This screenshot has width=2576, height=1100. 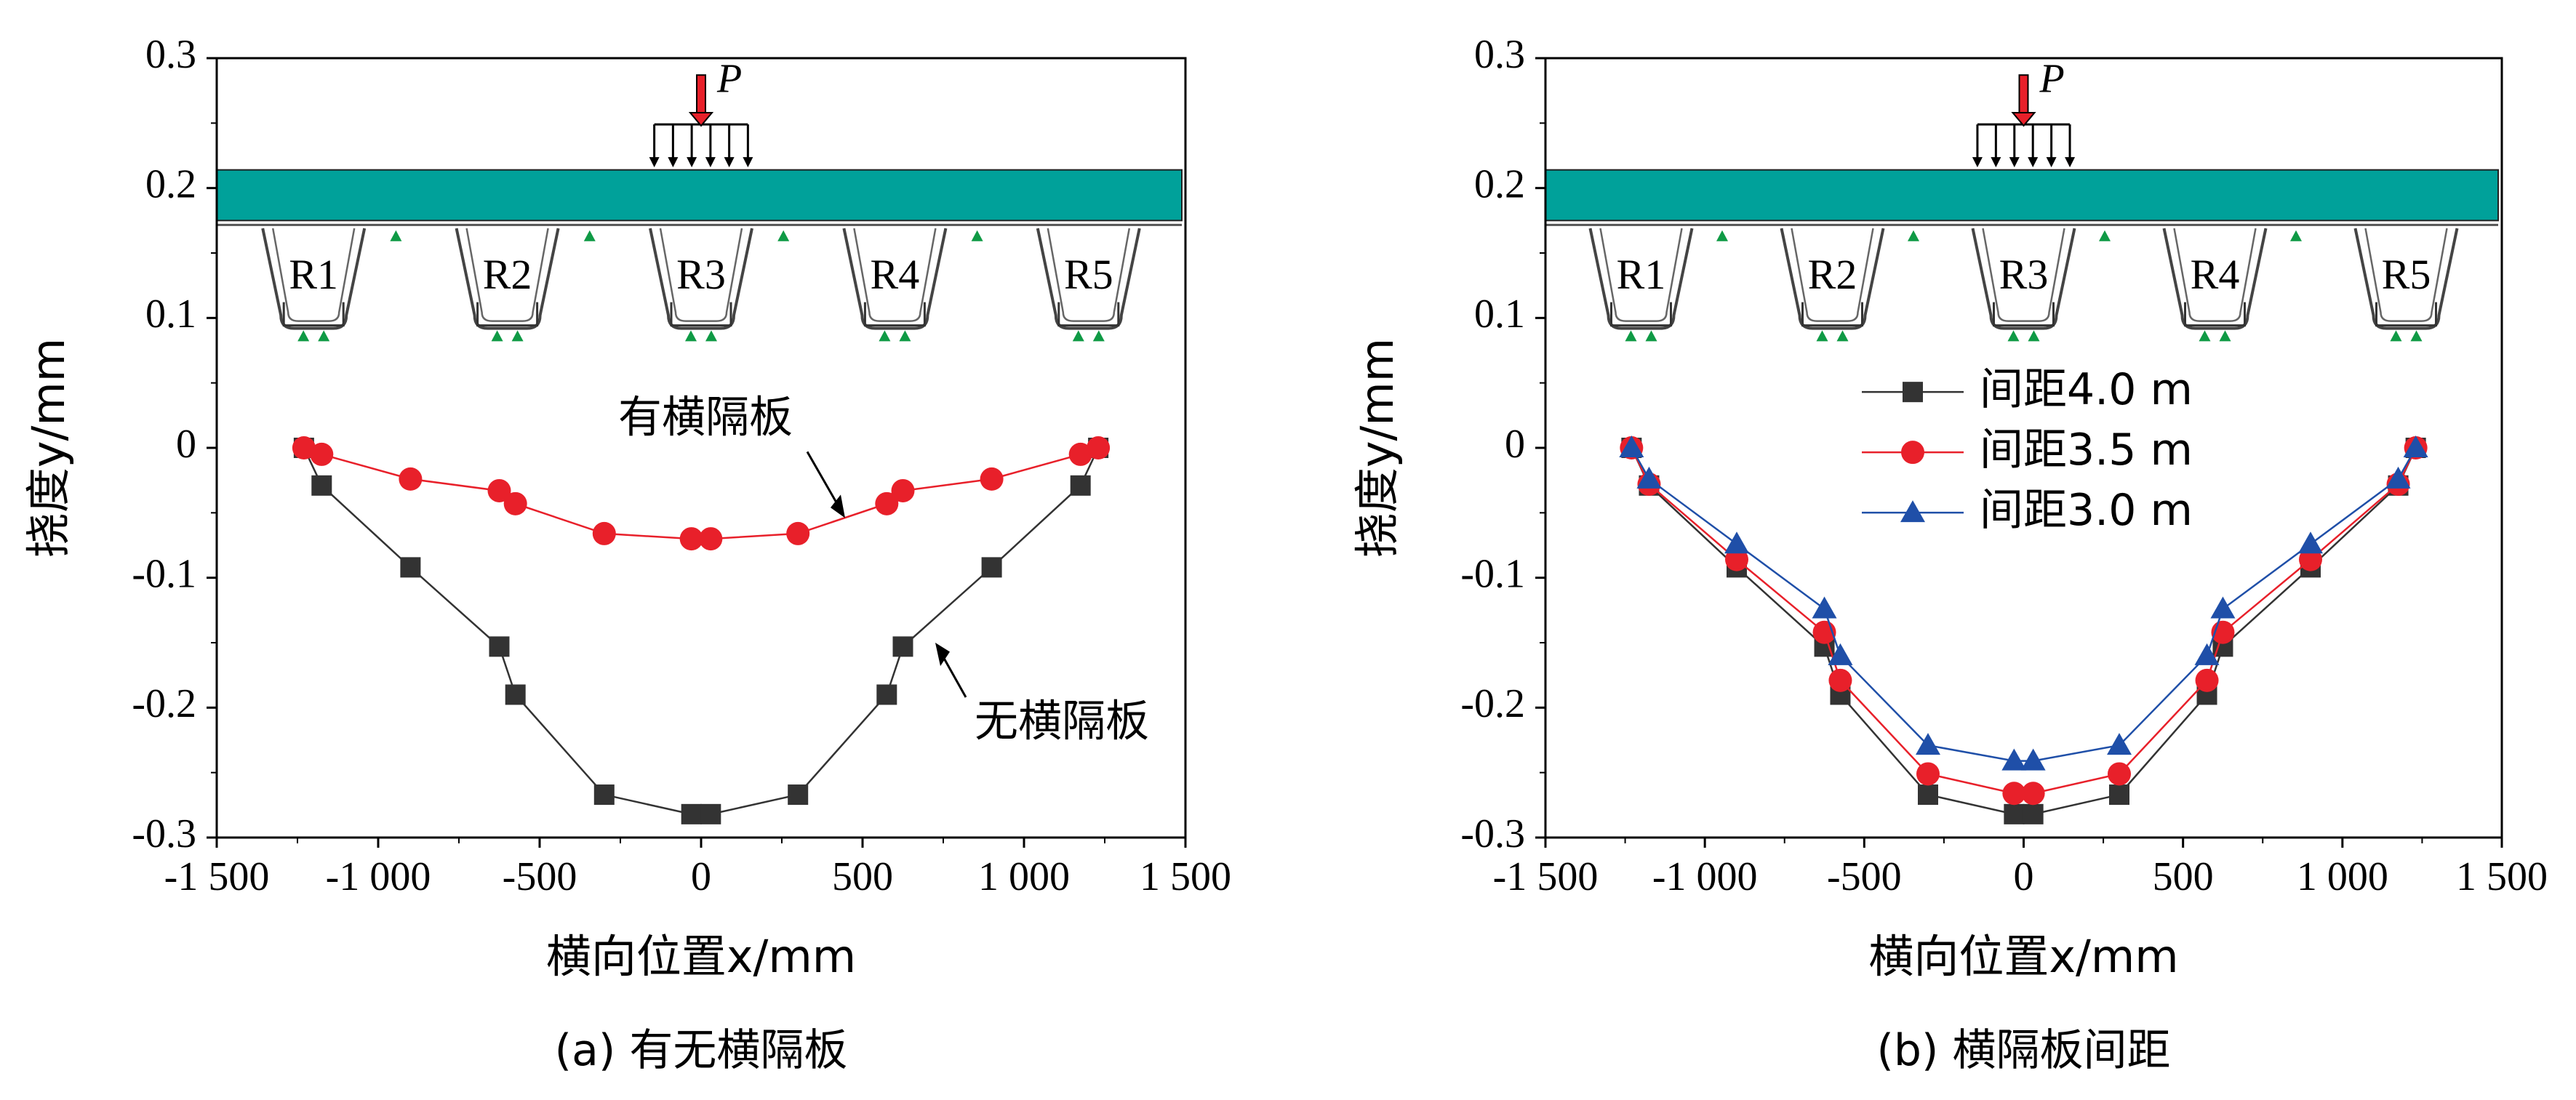 What do you see at coordinates (2086, 510) in the screenshot?
I see `legend-label: 间距3.0 m` at bounding box center [2086, 510].